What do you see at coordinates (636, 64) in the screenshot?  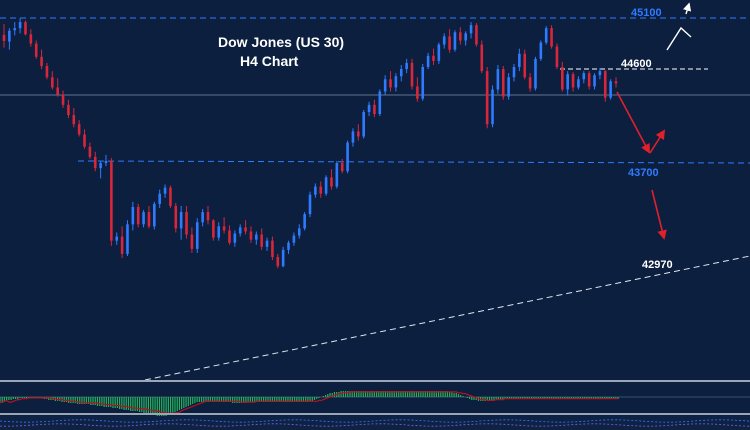 I see `level-label-44600: 44600` at bounding box center [636, 64].